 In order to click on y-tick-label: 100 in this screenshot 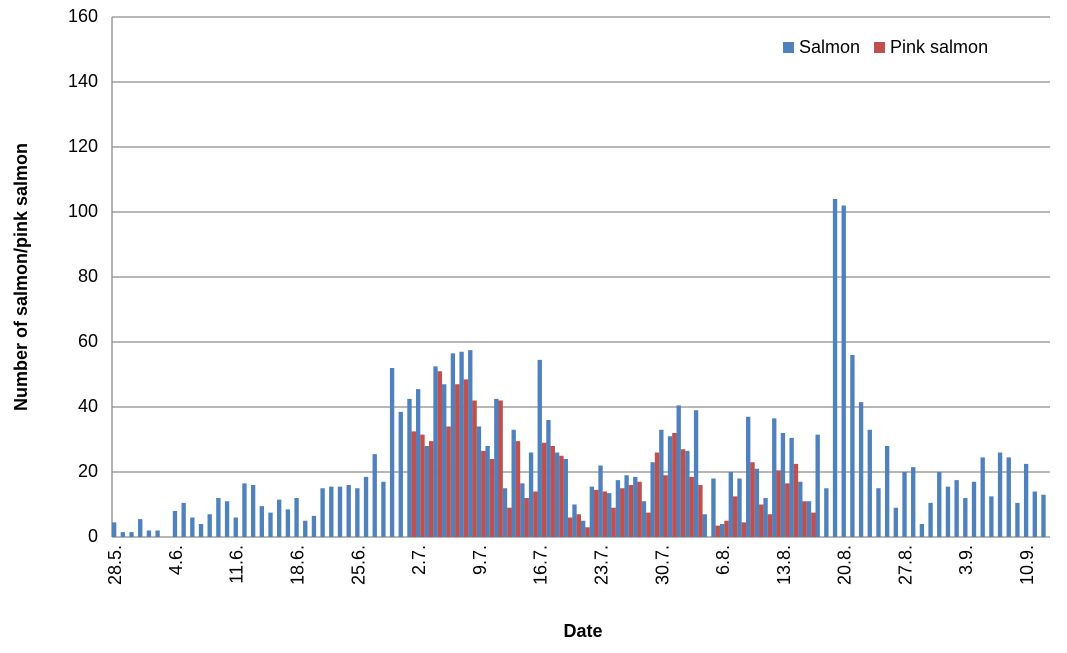, I will do `click(83, 211)`.